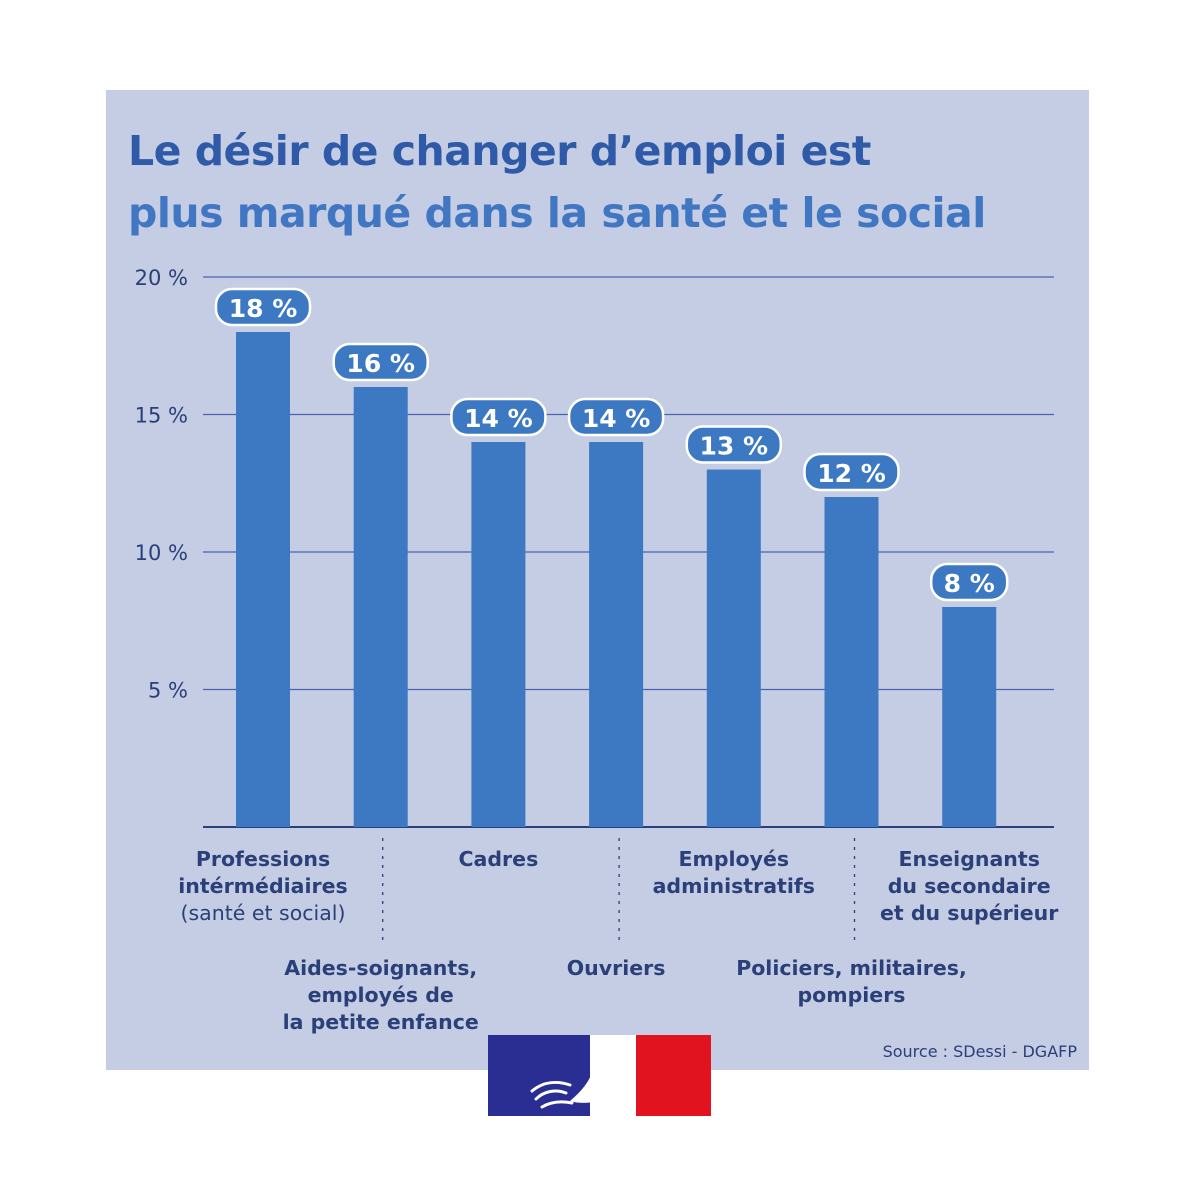 This screenshot has width=1200, height=1200. What do you see at coordinates (979, 1051) in the screenshot?
I see `source-note: Source : SDessi - DGAFP` at bounding box center [979, 1051].